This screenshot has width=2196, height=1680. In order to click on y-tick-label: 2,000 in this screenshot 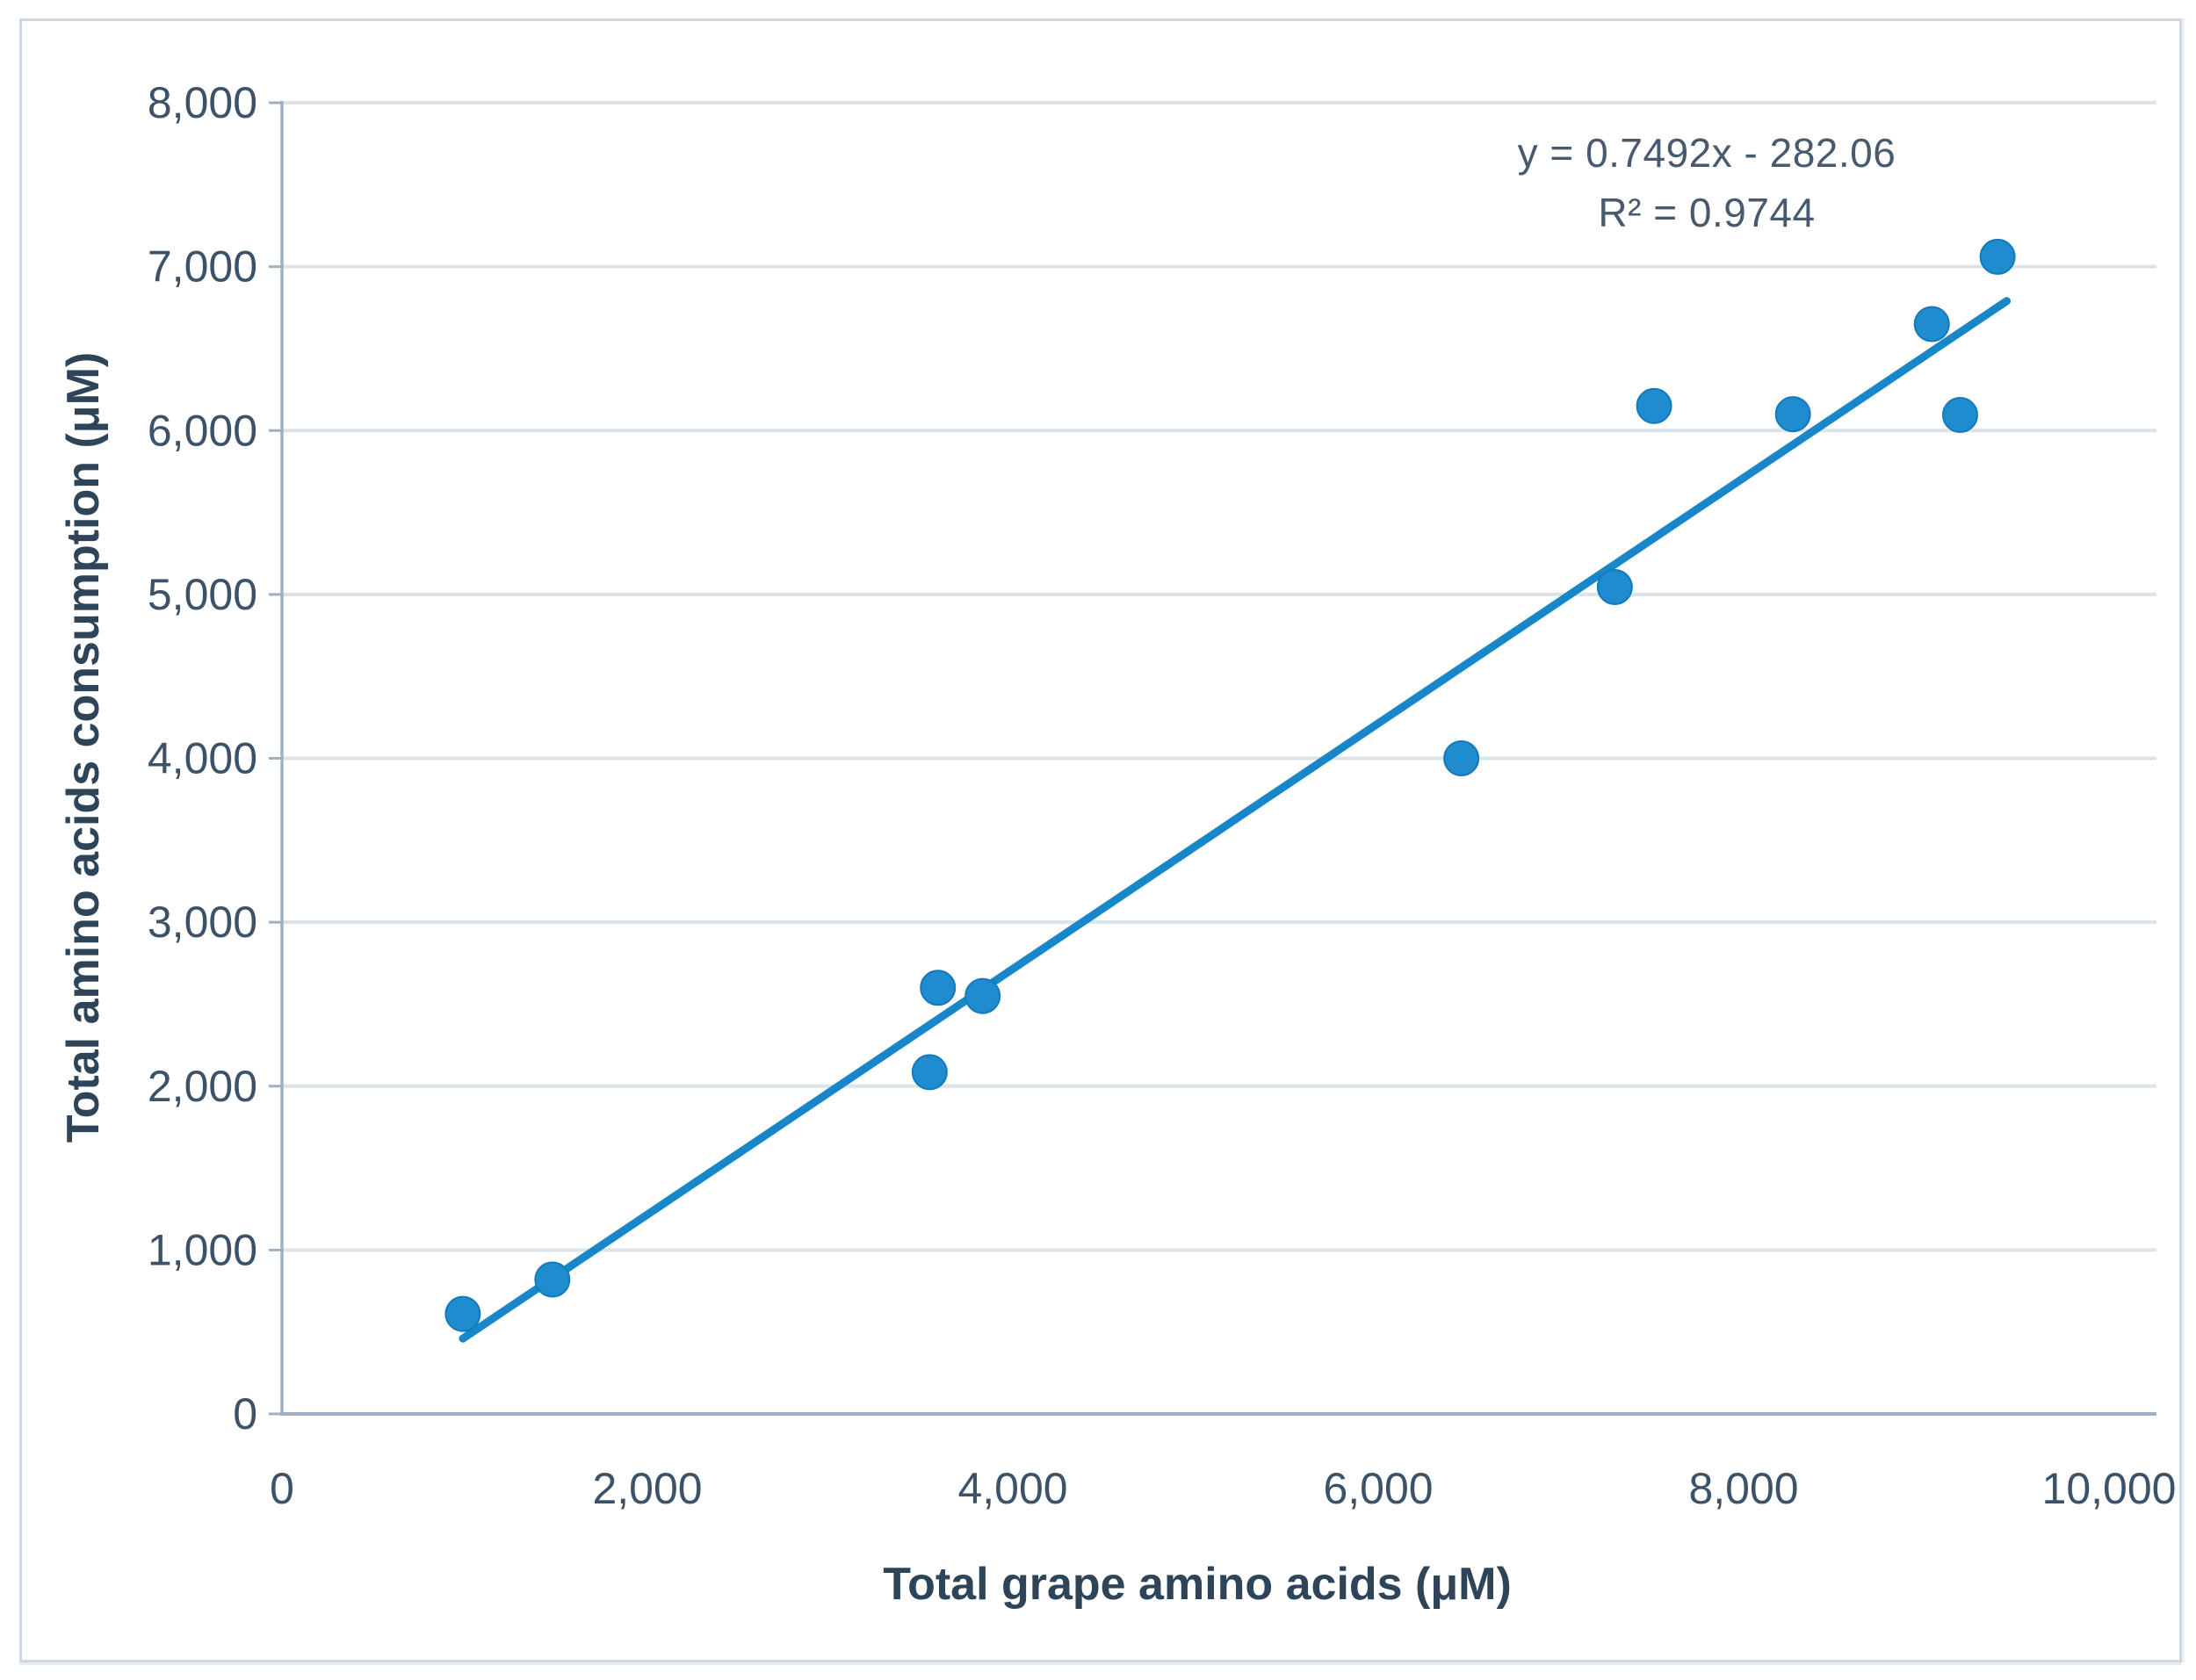, I will do `click(202, 1086)`.